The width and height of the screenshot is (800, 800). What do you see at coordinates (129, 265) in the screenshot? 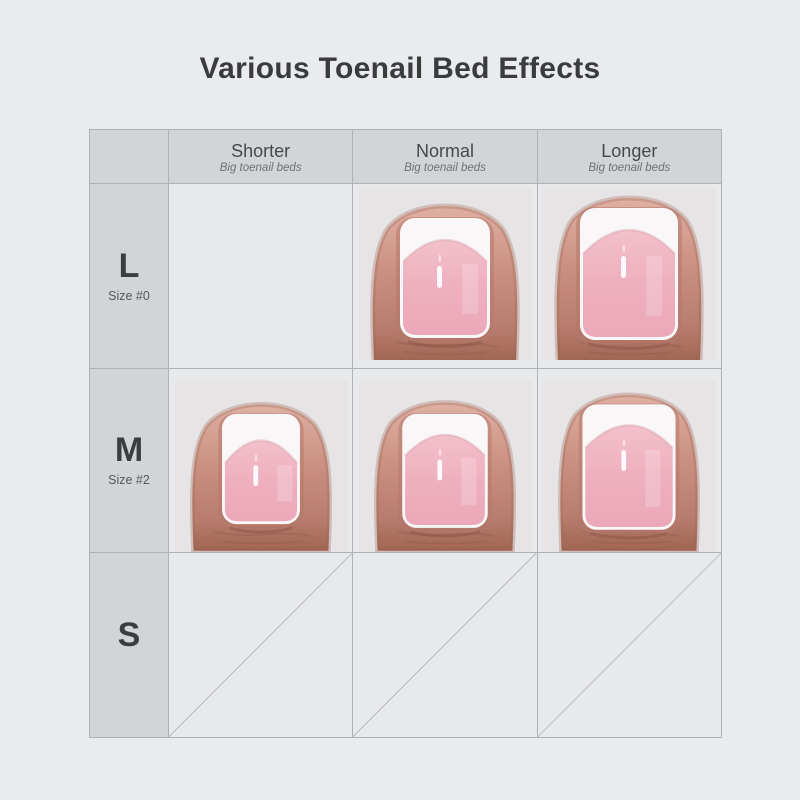
I see `row-letter: L` at bounding box center [129, 265].